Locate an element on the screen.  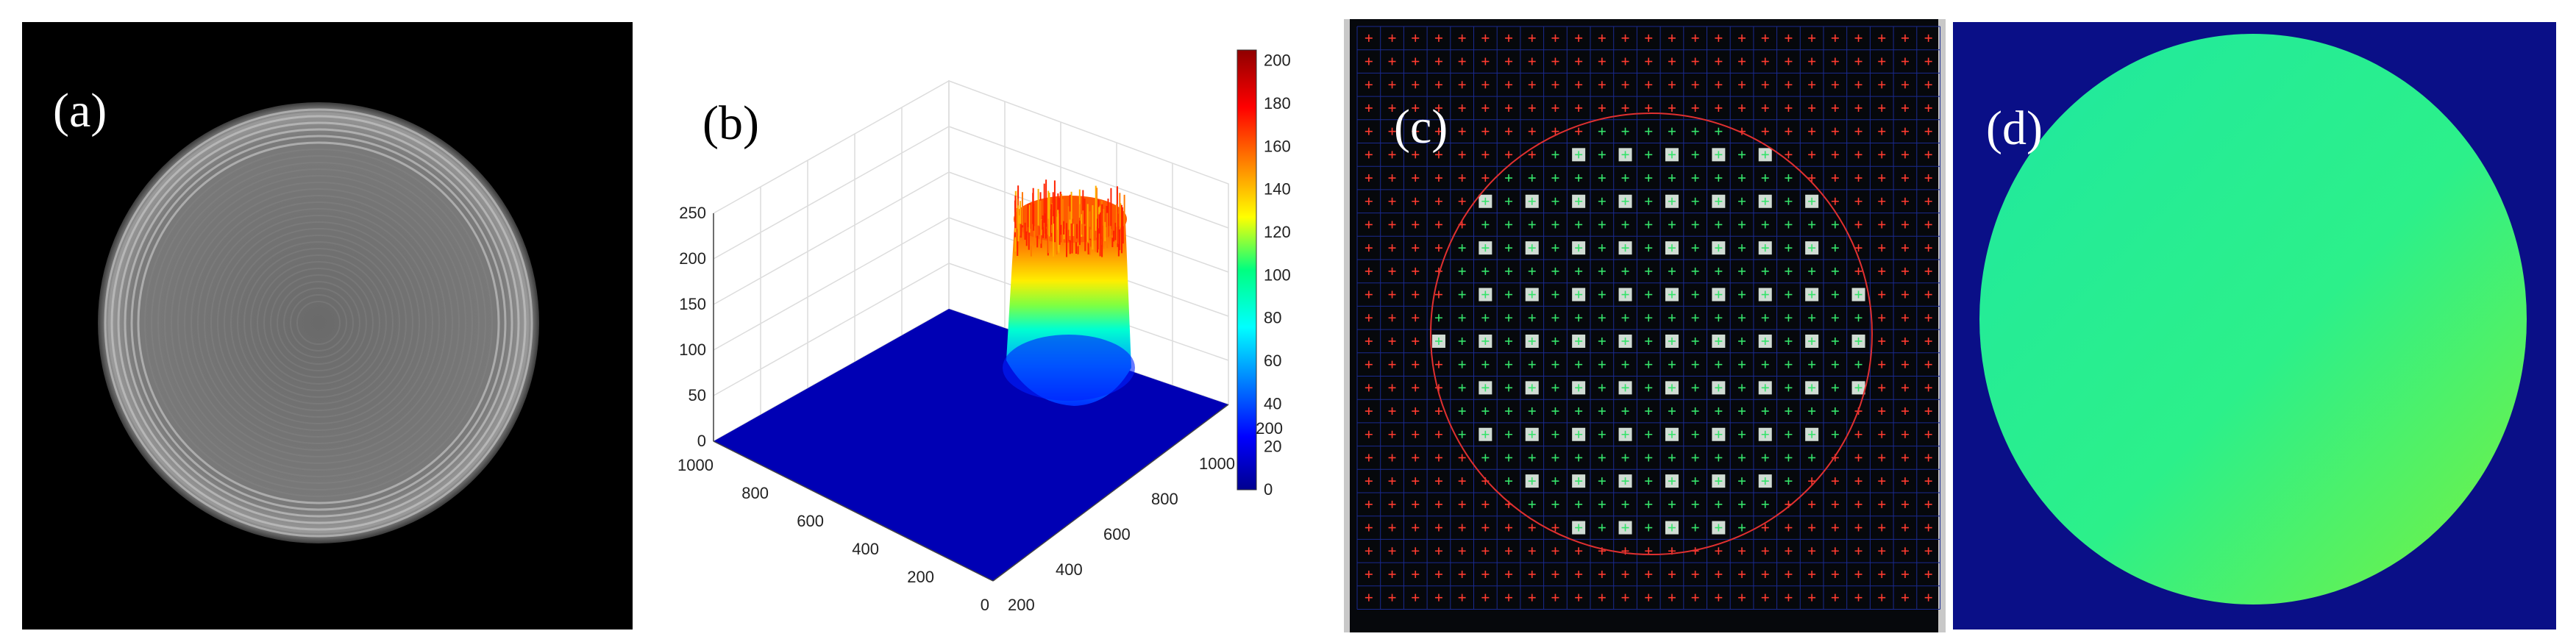
fringe-ring is located at coordinates (318, 323).